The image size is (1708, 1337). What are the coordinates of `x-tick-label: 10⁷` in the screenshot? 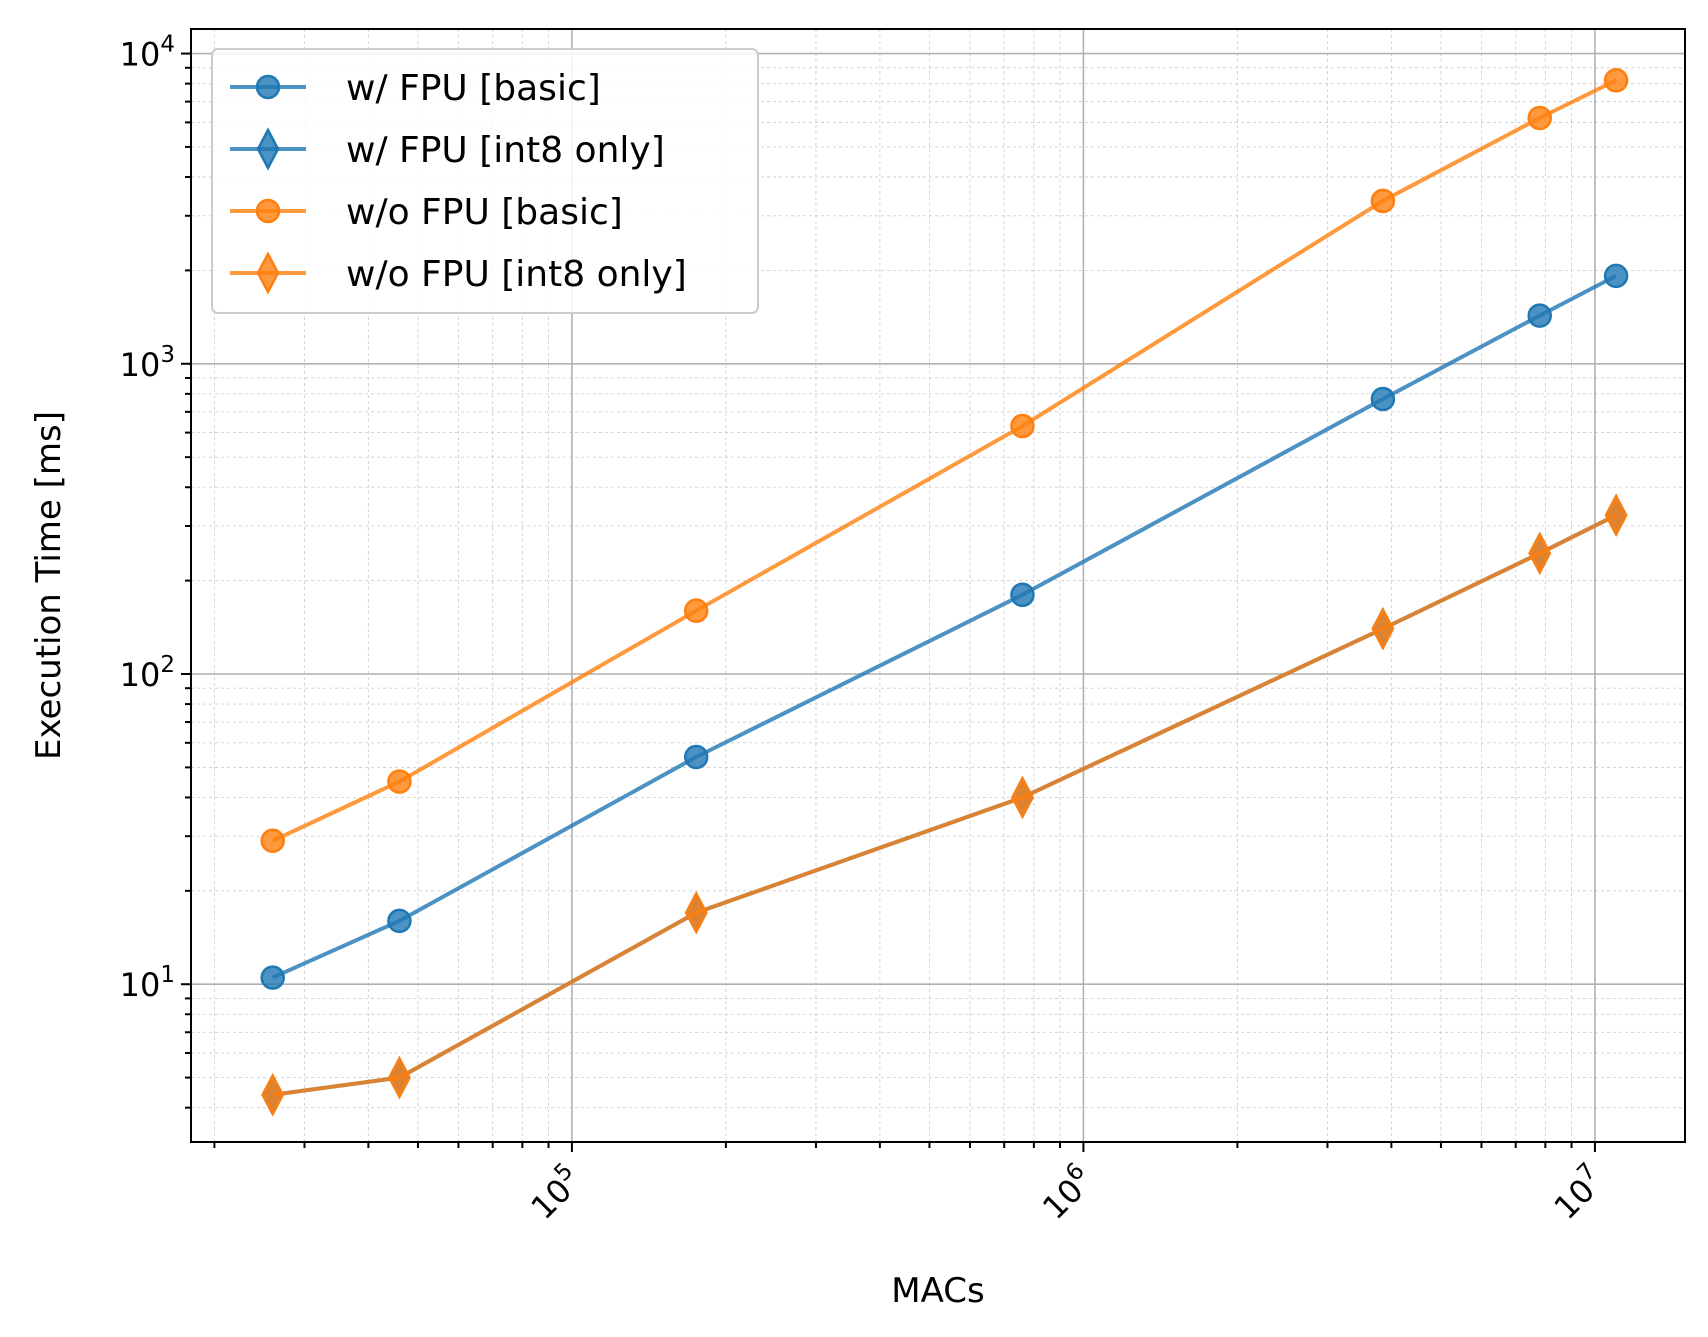 It's located at (1578, 1192).